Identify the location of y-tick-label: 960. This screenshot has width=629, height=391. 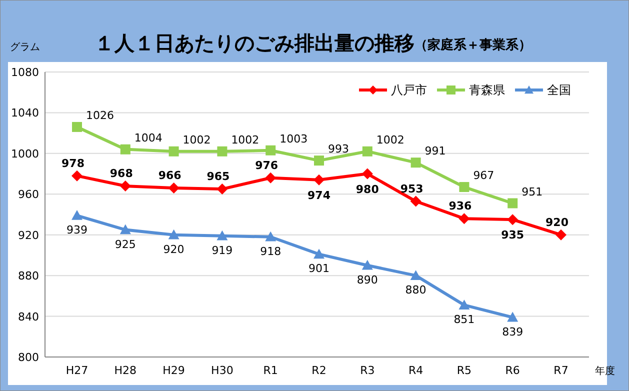
(28, 195).